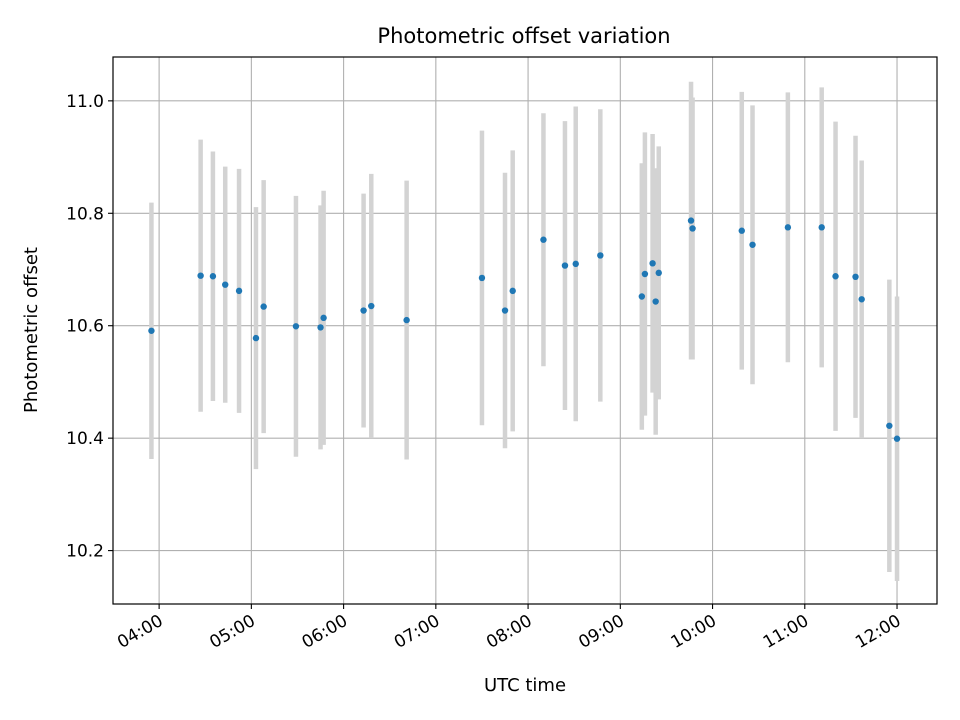  Describe the element at coordinates (85, 102) in the screenshot. I see `y-tick-label: 11.0` at that location.